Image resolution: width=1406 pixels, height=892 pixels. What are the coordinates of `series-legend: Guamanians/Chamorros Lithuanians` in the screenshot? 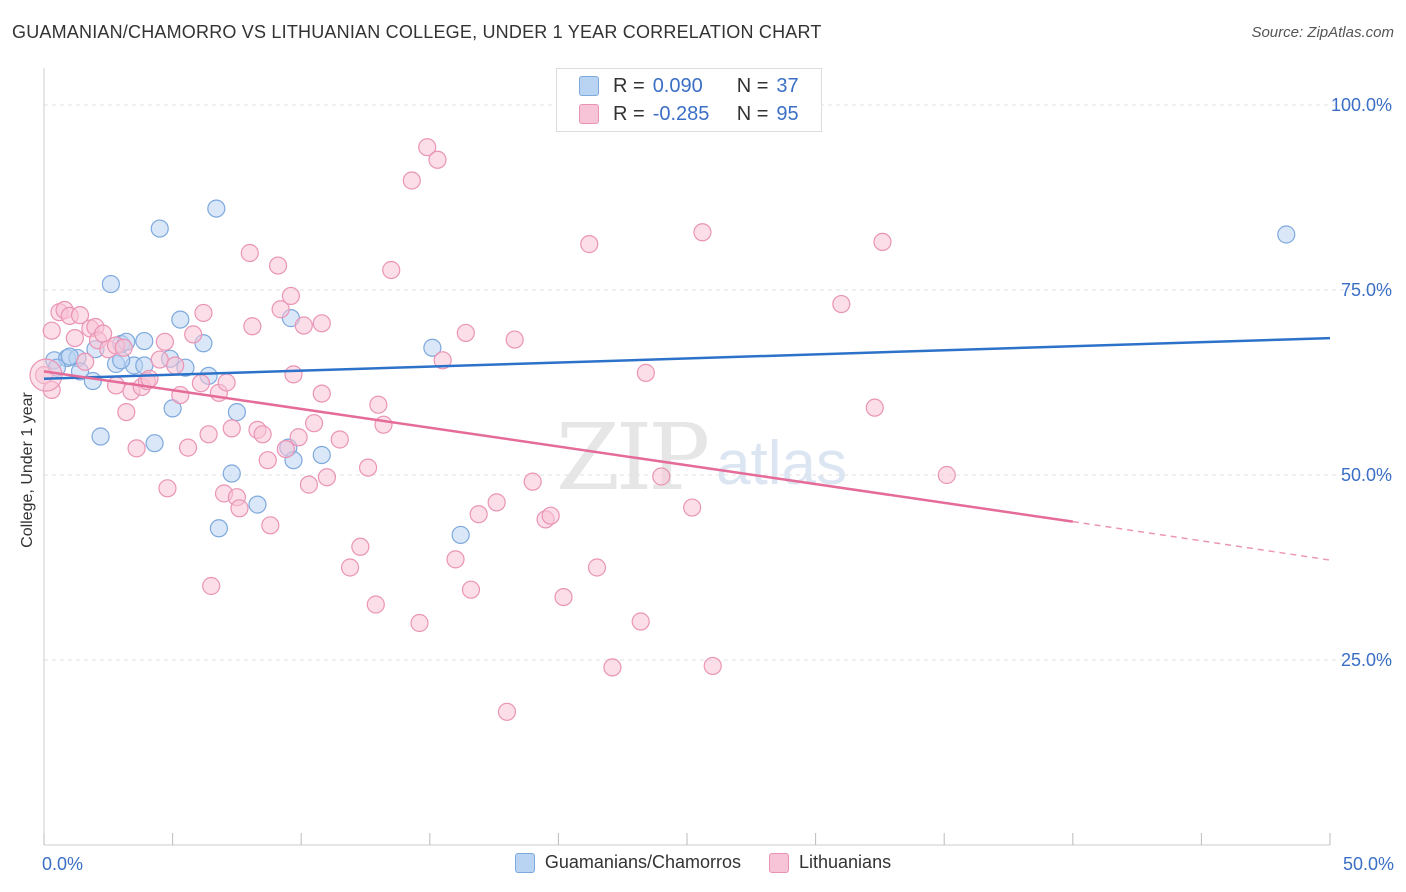 It's located at (703, 862).